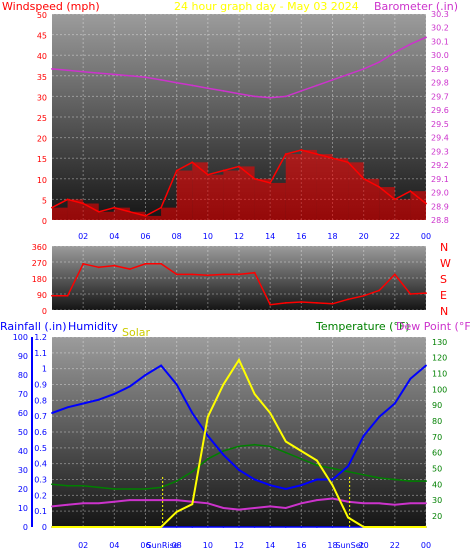 The width and height of the screenshot is (470, 558). Describe the element at coordinates (44, 200) in the screenshot. I see `wind-tick-label: 5` at that location.